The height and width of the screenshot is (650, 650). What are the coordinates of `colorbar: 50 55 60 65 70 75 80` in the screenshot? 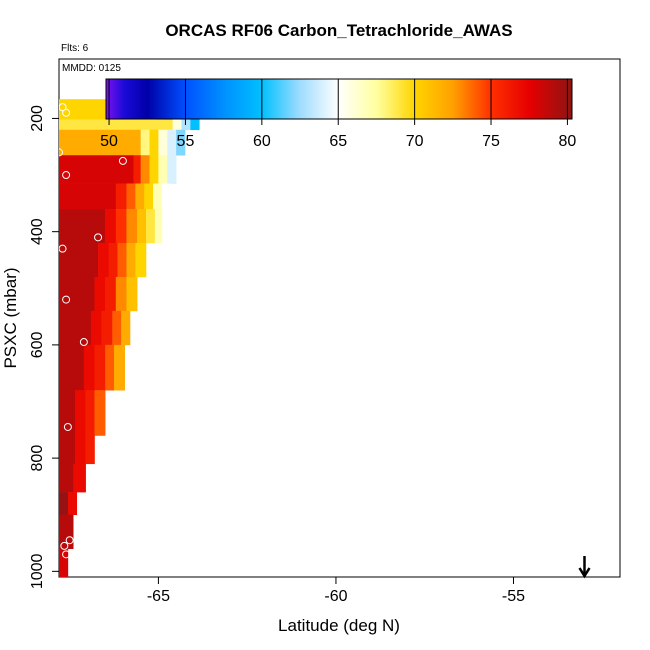 It's located at (338, 114).